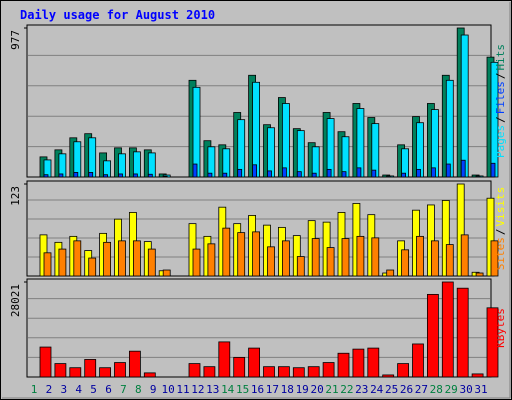 This screenshot has height=400, width=512. I want to click on x-tick-label: 19, so click(302, 389).